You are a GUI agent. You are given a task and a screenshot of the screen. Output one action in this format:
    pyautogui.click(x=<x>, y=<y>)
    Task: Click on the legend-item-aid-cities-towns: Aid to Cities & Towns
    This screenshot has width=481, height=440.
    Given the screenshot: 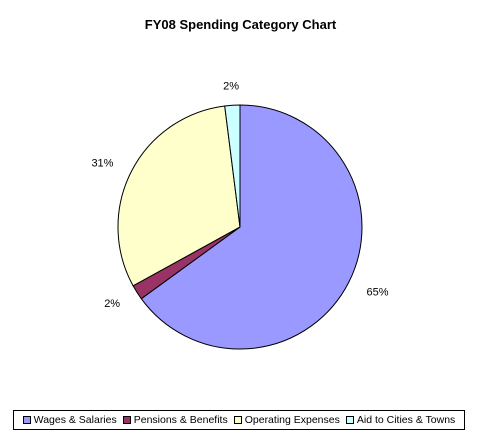 What is the action you would take?
    pyautogui.click(x=400, y=420)
    